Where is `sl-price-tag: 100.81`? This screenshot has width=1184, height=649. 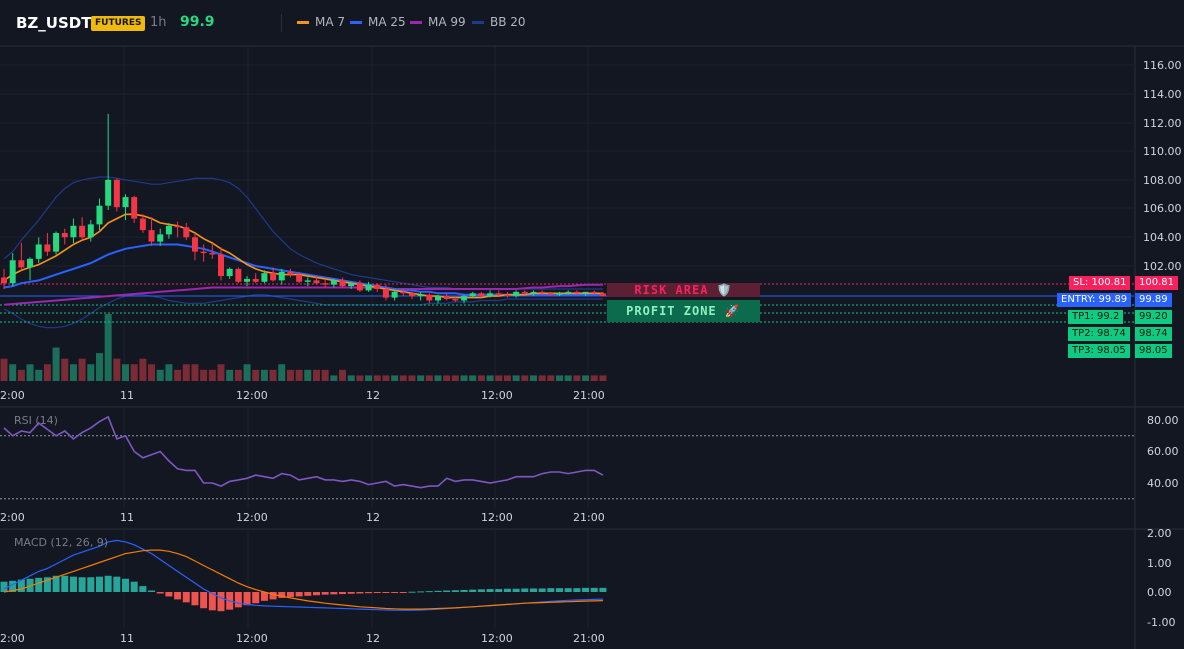 sl-price-tag: 100.81 is located at coordinates (1156, 283).